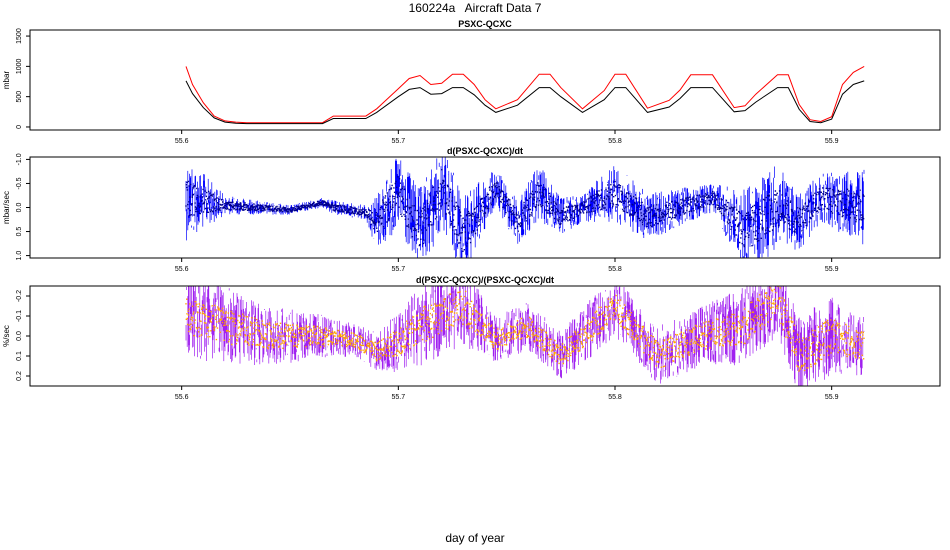  What do you see at coordinates (19, 183) in the screenshot?
I see `y-tick-label: -0.5` at bounding box center [19, 183].